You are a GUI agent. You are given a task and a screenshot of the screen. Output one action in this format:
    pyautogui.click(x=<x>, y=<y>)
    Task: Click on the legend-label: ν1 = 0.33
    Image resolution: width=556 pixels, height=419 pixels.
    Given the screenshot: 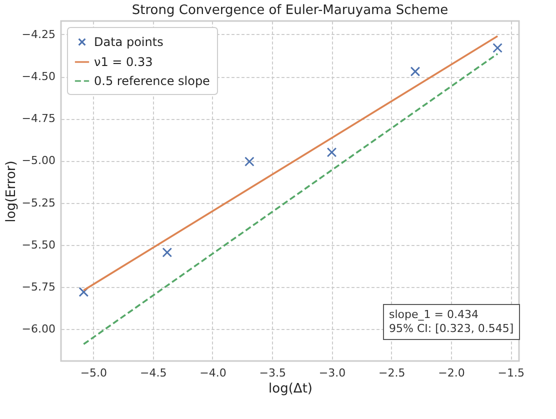 What is the action you would take?
    pyautogui.click(x=123, y=62)
    